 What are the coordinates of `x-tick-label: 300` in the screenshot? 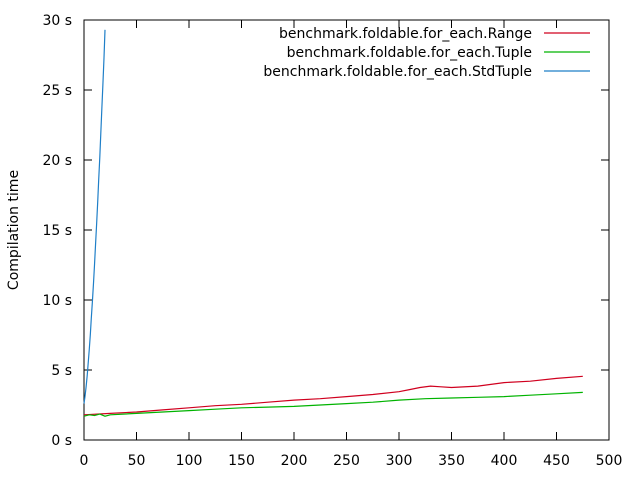 It's located at (399, 461).